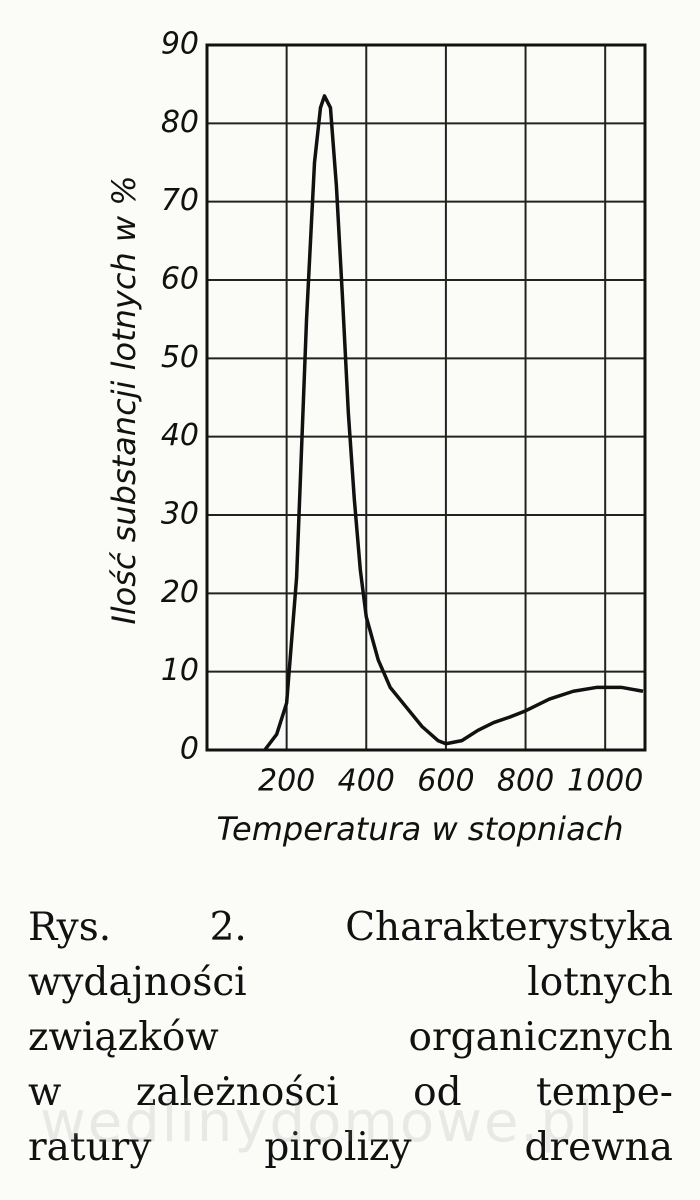 This screenshot has width=700, height=1200. What do you see at coordinates (350, 982) in the screenshot?
I see `caption-line: wydajności lotnych` at bounding box center [350, 982].